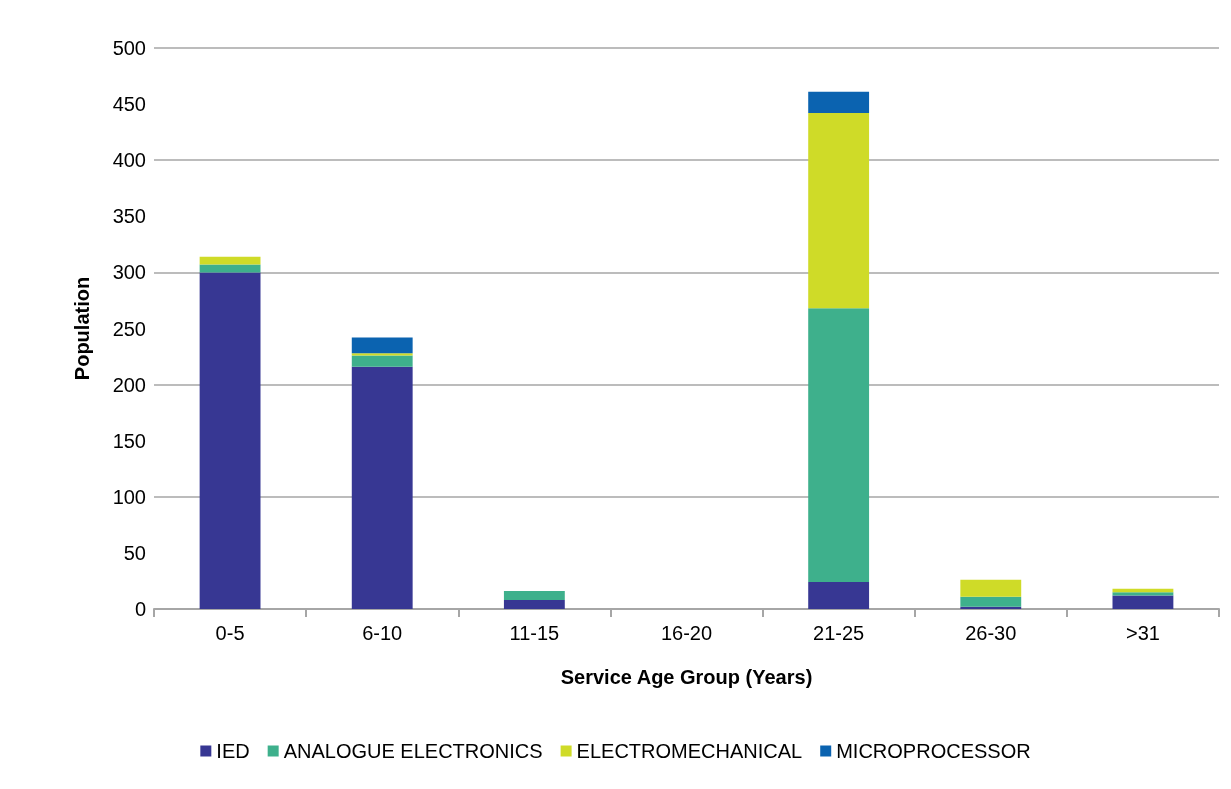  What do you see at coordinates (413, 751) in the screenshot?
I see `legend-label: ANALOGUE ELECTRONICS` at bounding box center [413, 751].